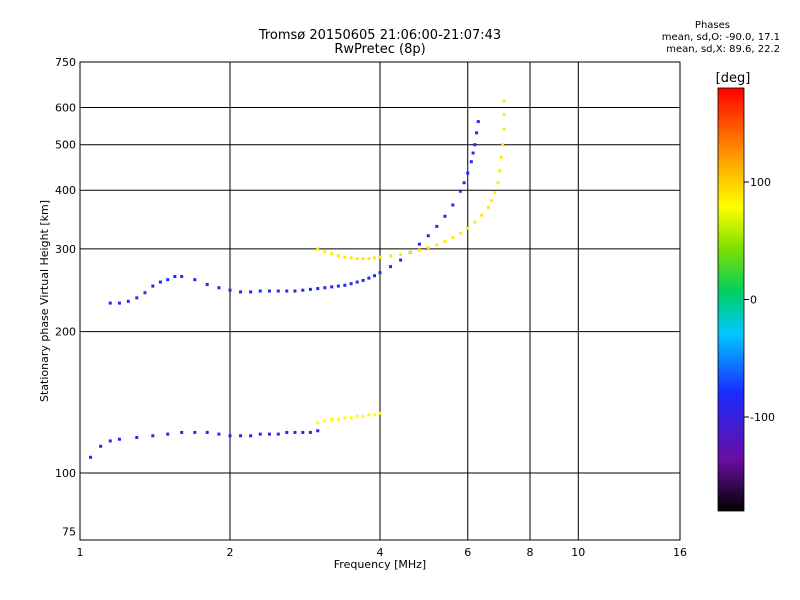 The height and width of the screenshot is (600, 800). I want to click on colorbar-tick-label: 0, so click(753, 300).